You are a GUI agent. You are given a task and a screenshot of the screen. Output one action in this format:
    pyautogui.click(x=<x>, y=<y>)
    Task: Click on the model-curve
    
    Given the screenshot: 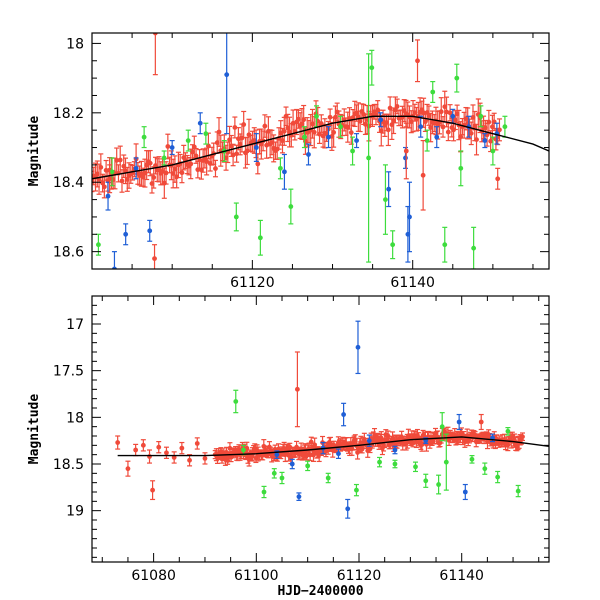 What is the action you would take?
    pyautogui.click(x=333, y=446)
    